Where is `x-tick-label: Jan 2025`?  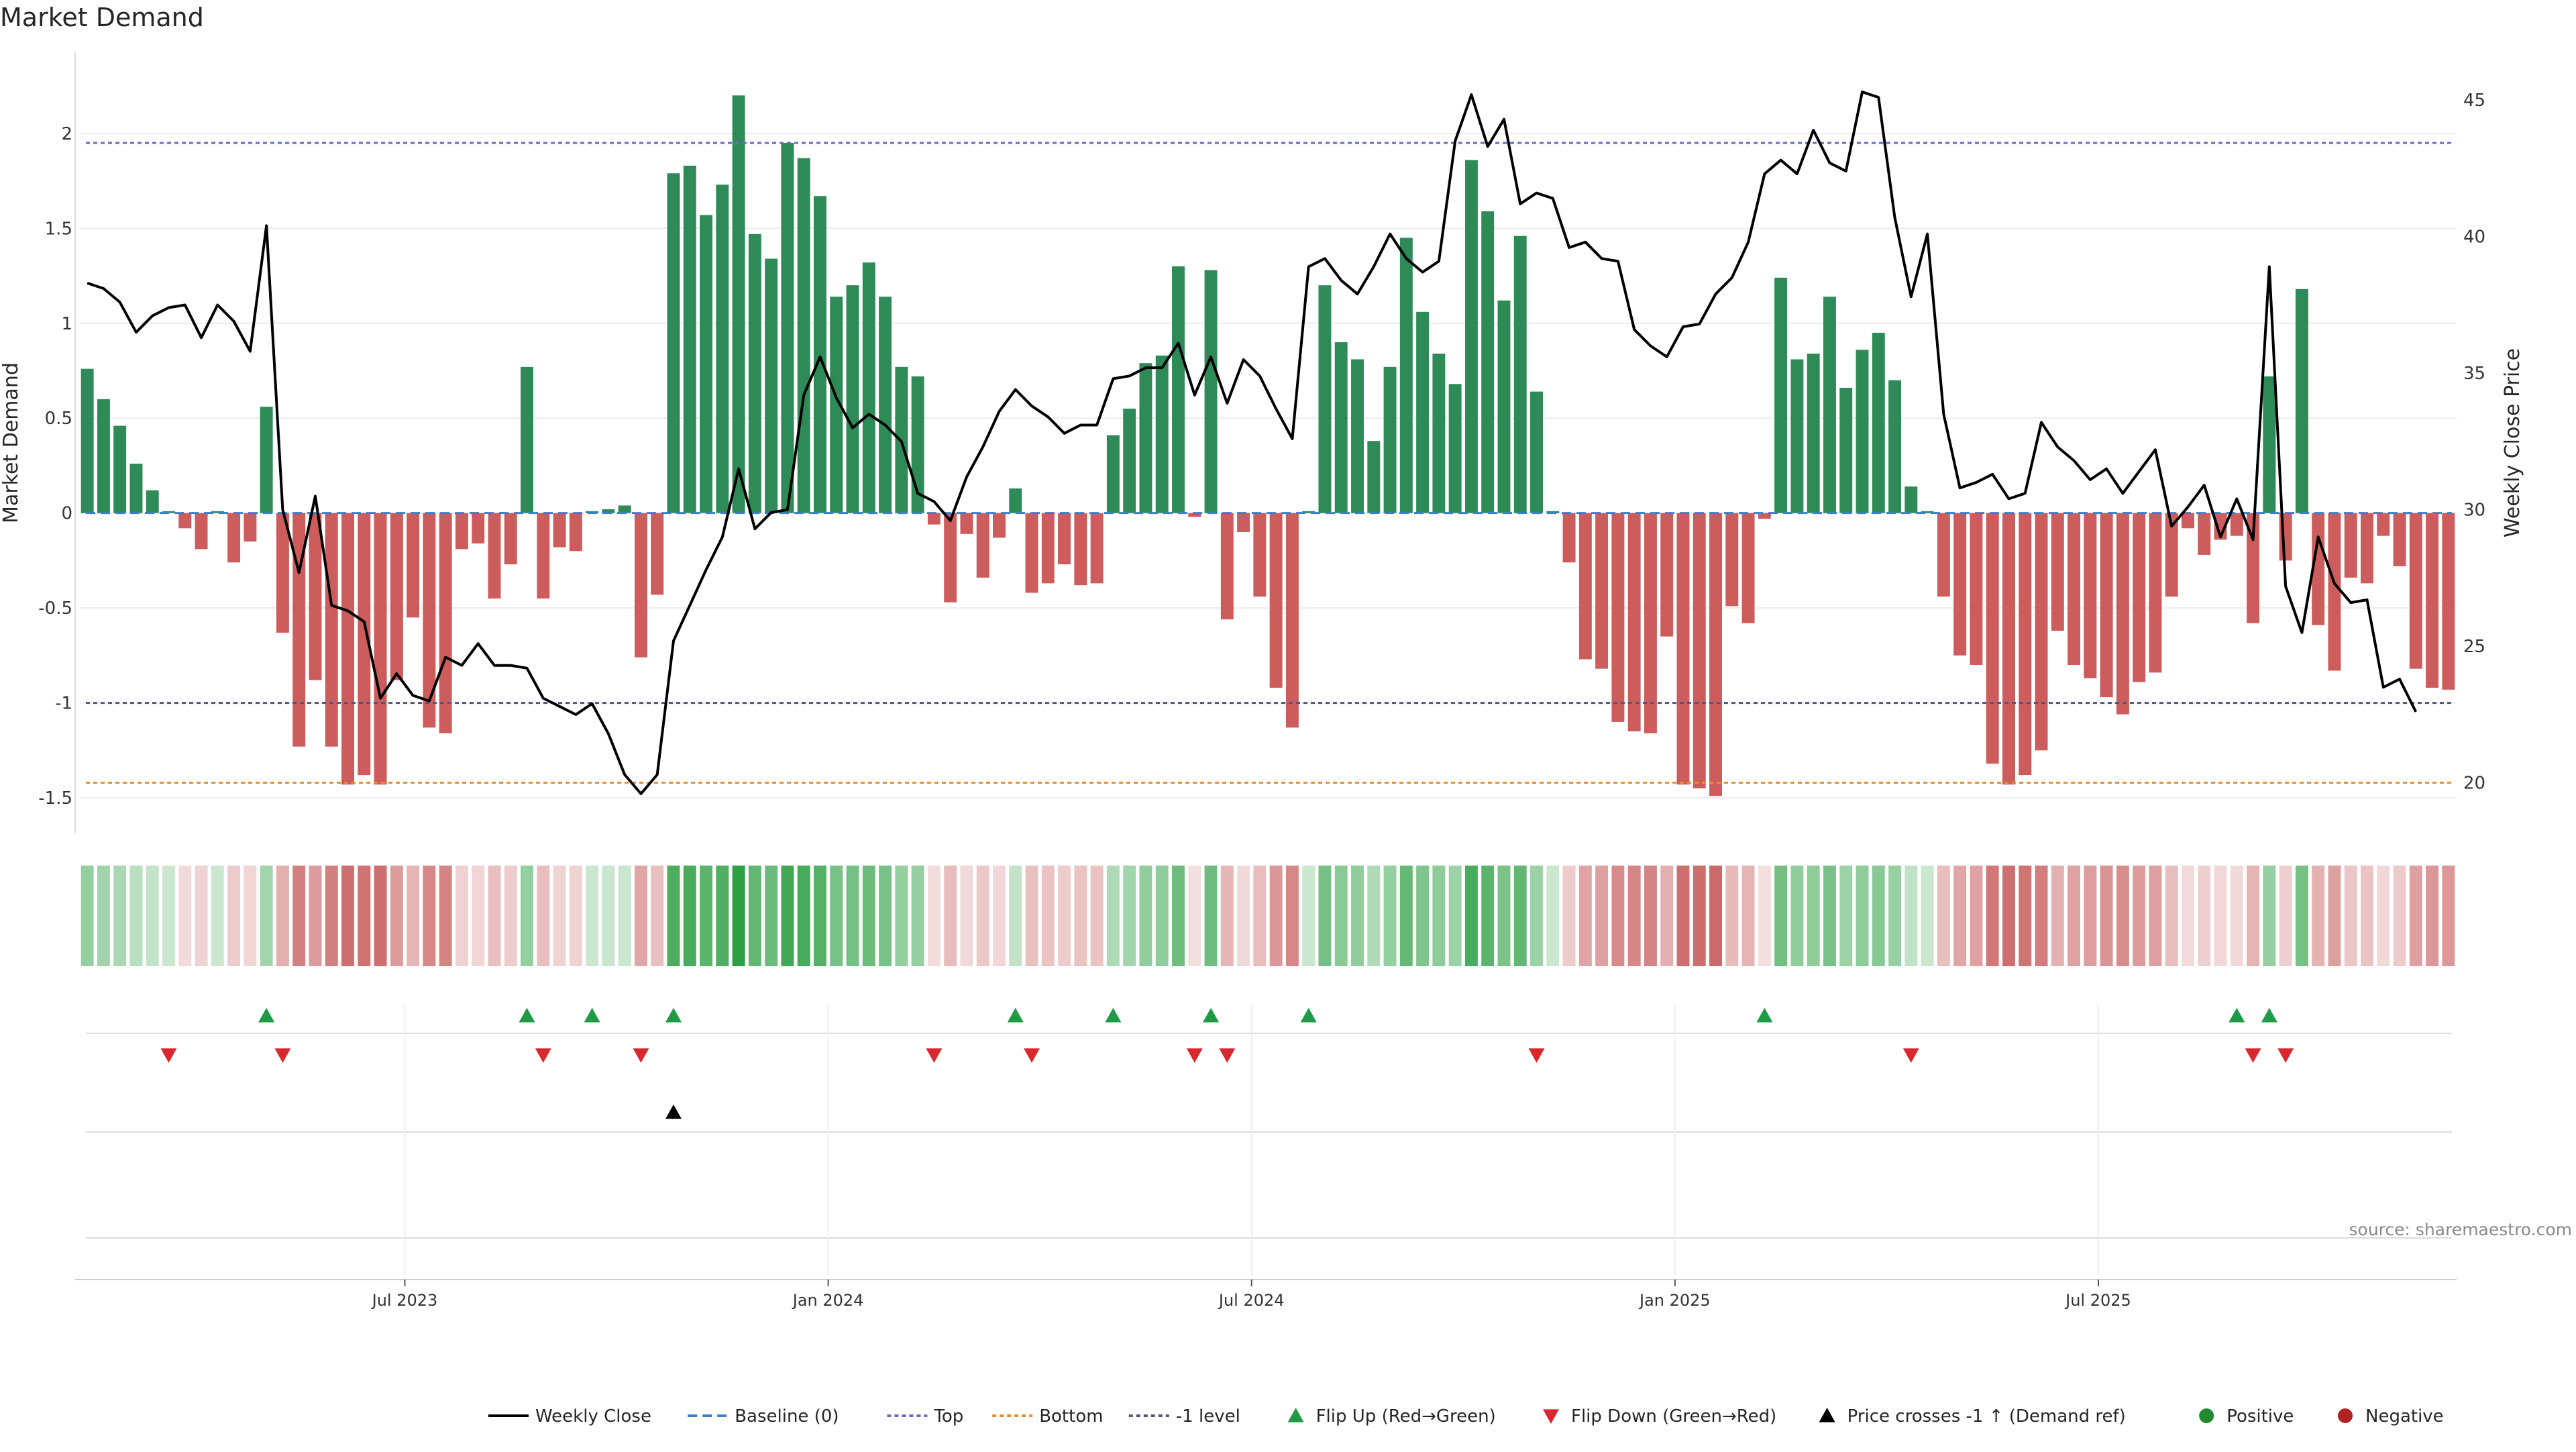 x-tick-label: Jan 2025 is located at coordinates (1674, 1301).